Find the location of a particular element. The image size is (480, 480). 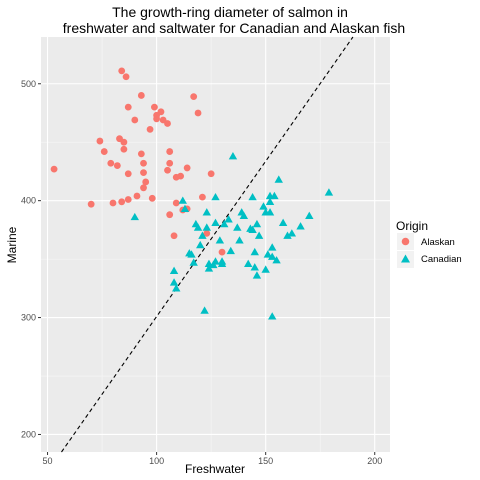

y-tick-label: 400 is located at coordinates (28, 201).